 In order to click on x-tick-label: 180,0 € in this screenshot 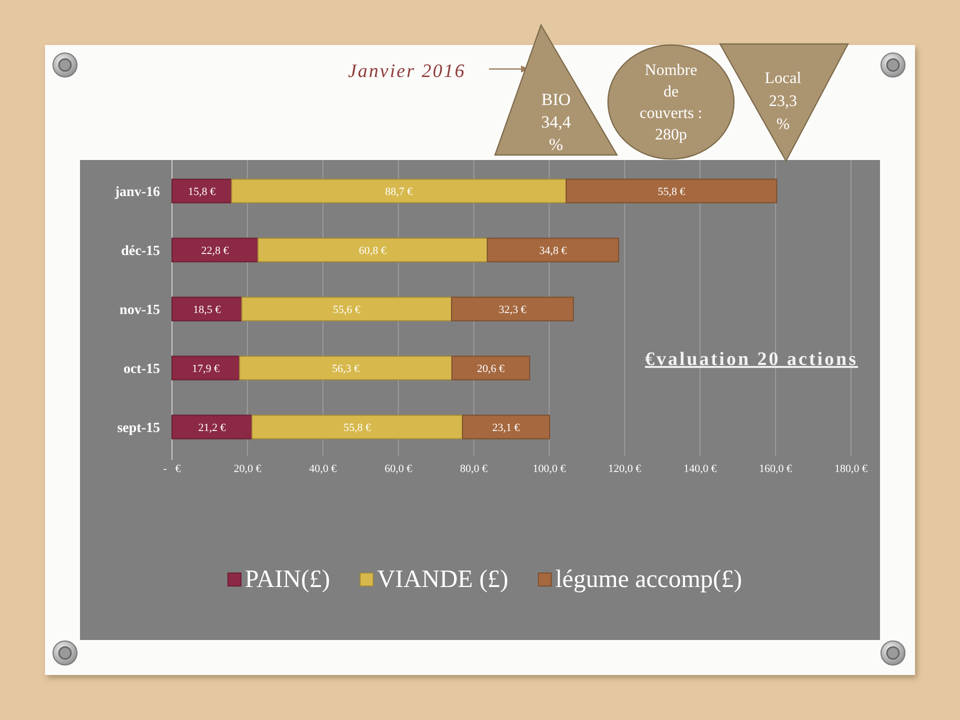, I will do `click(851, 469)`.